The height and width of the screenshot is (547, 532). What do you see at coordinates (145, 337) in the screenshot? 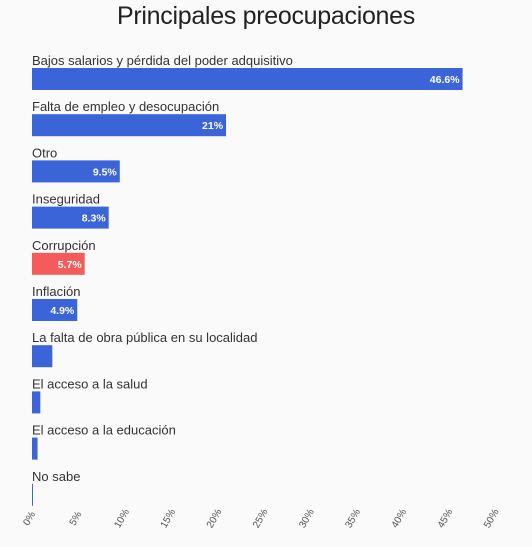
I see `category-label-la-falta-de-obra-publica-en-su-localidad: La falta de obra pública en su localidad` at bounding box center [145, 337].